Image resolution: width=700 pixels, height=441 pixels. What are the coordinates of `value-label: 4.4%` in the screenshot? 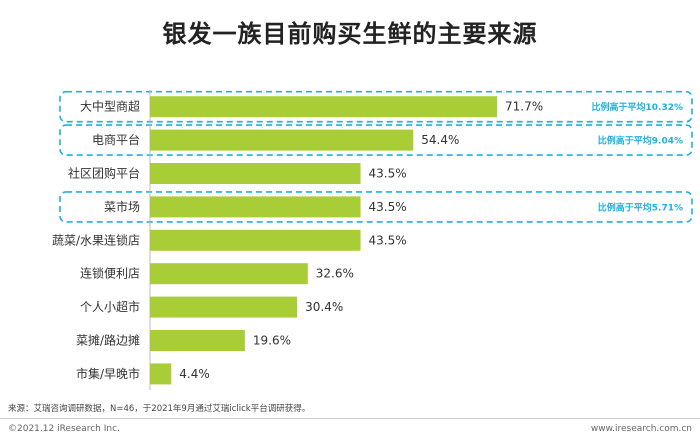 It's located at (194, 374).